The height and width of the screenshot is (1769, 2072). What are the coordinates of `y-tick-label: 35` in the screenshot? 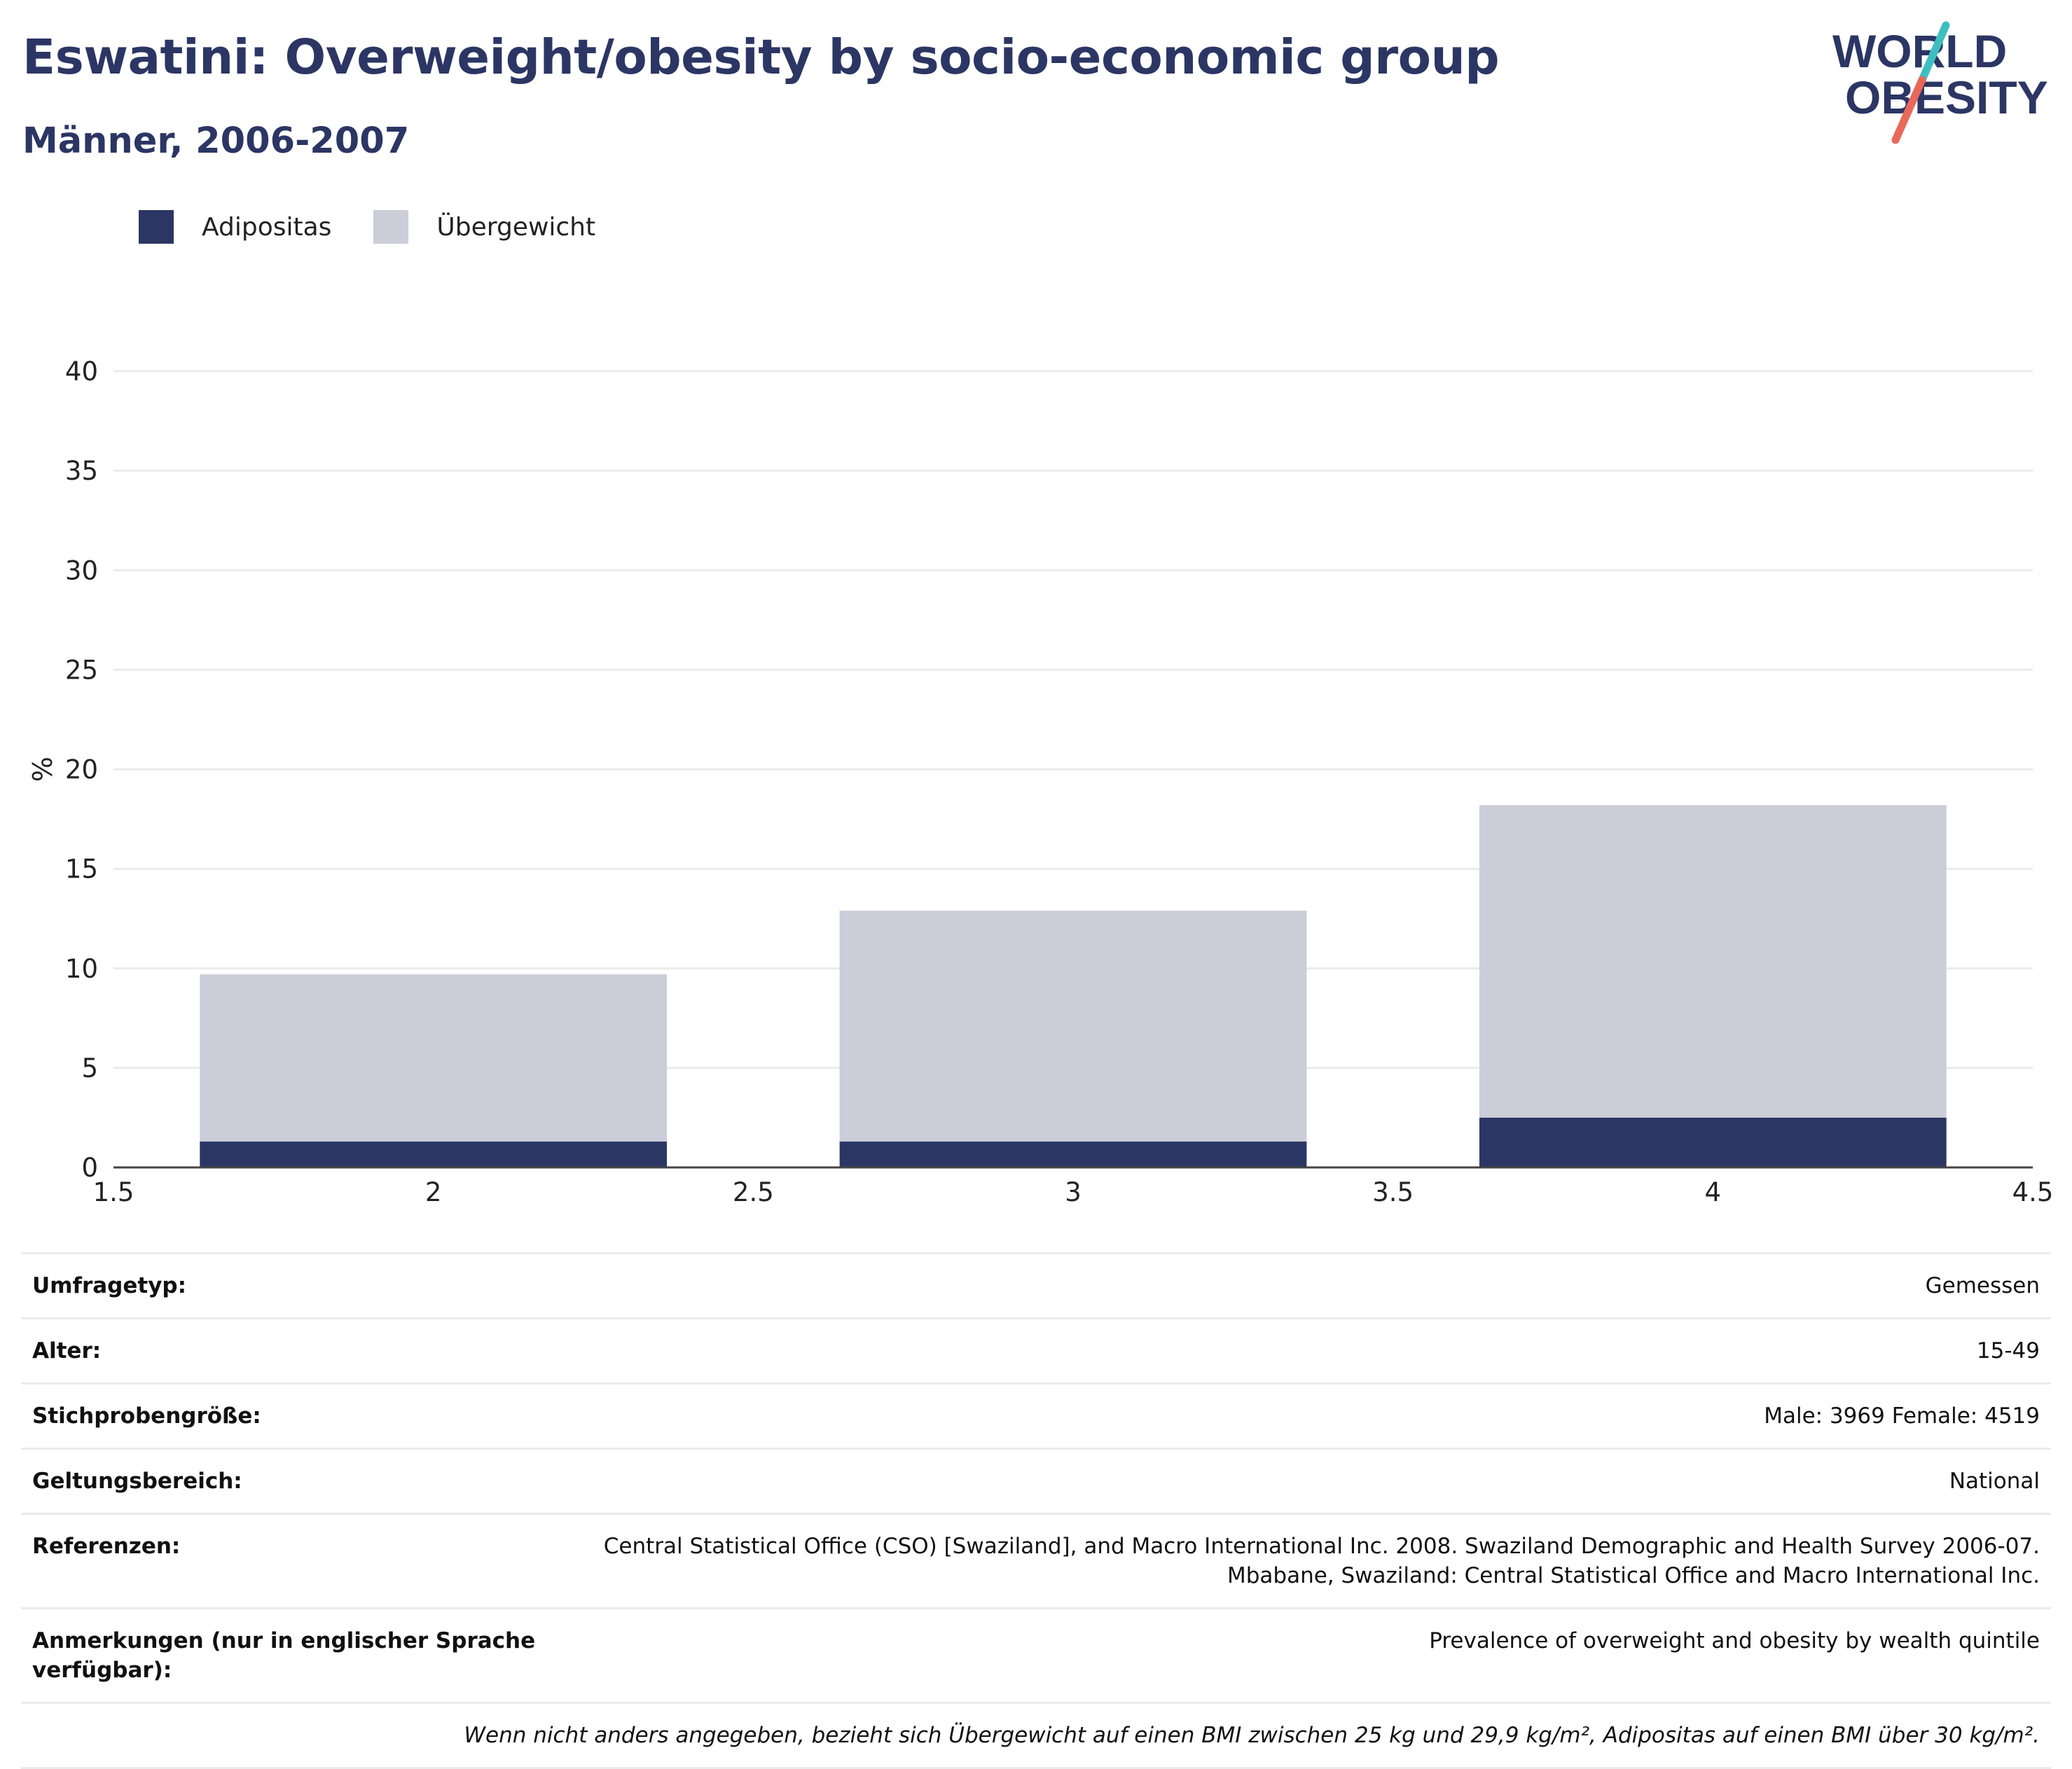 It's located at (82, 471).